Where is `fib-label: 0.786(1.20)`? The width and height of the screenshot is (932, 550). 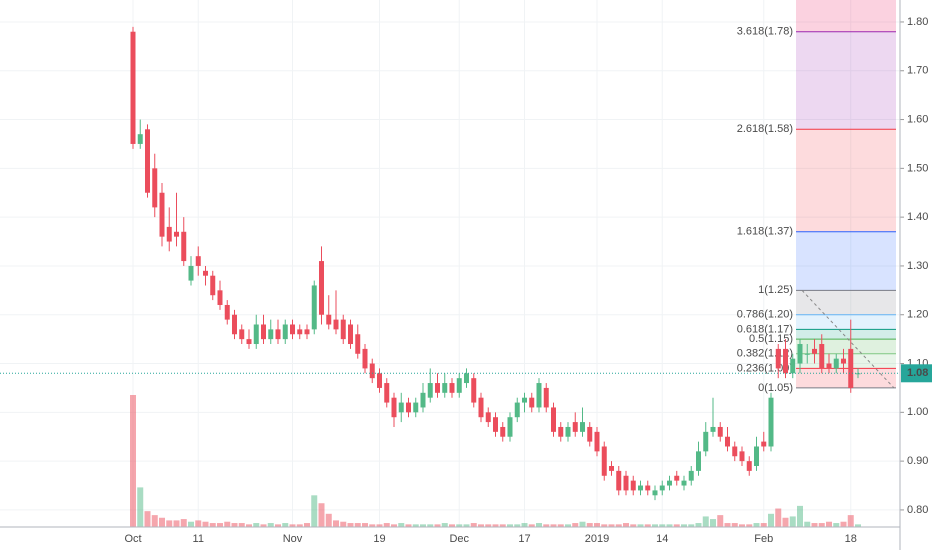
fib-label: 0.786(1.20) is located at coordinates (765, 315).